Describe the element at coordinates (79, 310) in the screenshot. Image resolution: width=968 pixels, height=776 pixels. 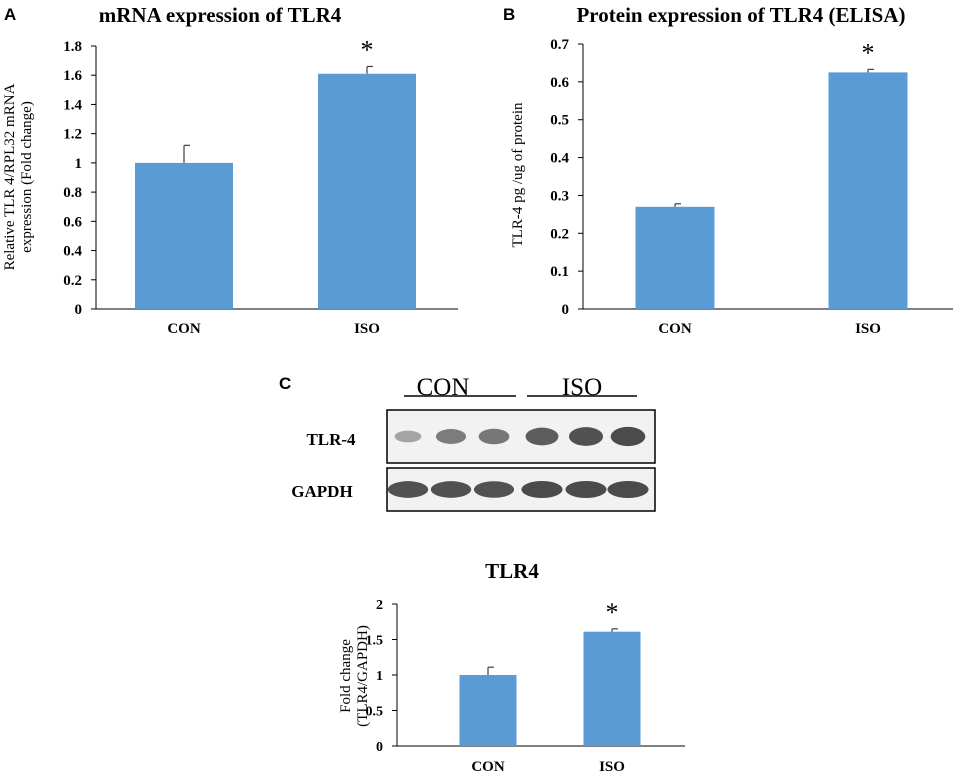
I see `chart-a-ytick-label: 0` at that location.